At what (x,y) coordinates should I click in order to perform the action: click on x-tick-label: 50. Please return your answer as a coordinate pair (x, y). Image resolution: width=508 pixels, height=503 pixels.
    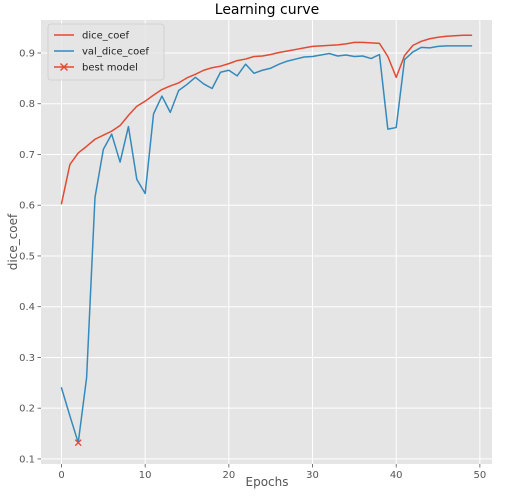
    Looking at the image, I should click on (480, 475).